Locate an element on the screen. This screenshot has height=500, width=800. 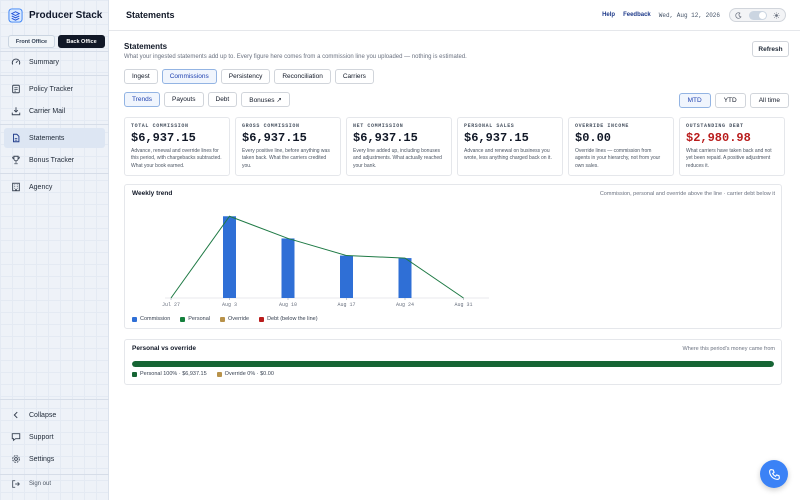
sidebar-item-carrier-mail: Carrier Mail is located at coordinates (54, 111).